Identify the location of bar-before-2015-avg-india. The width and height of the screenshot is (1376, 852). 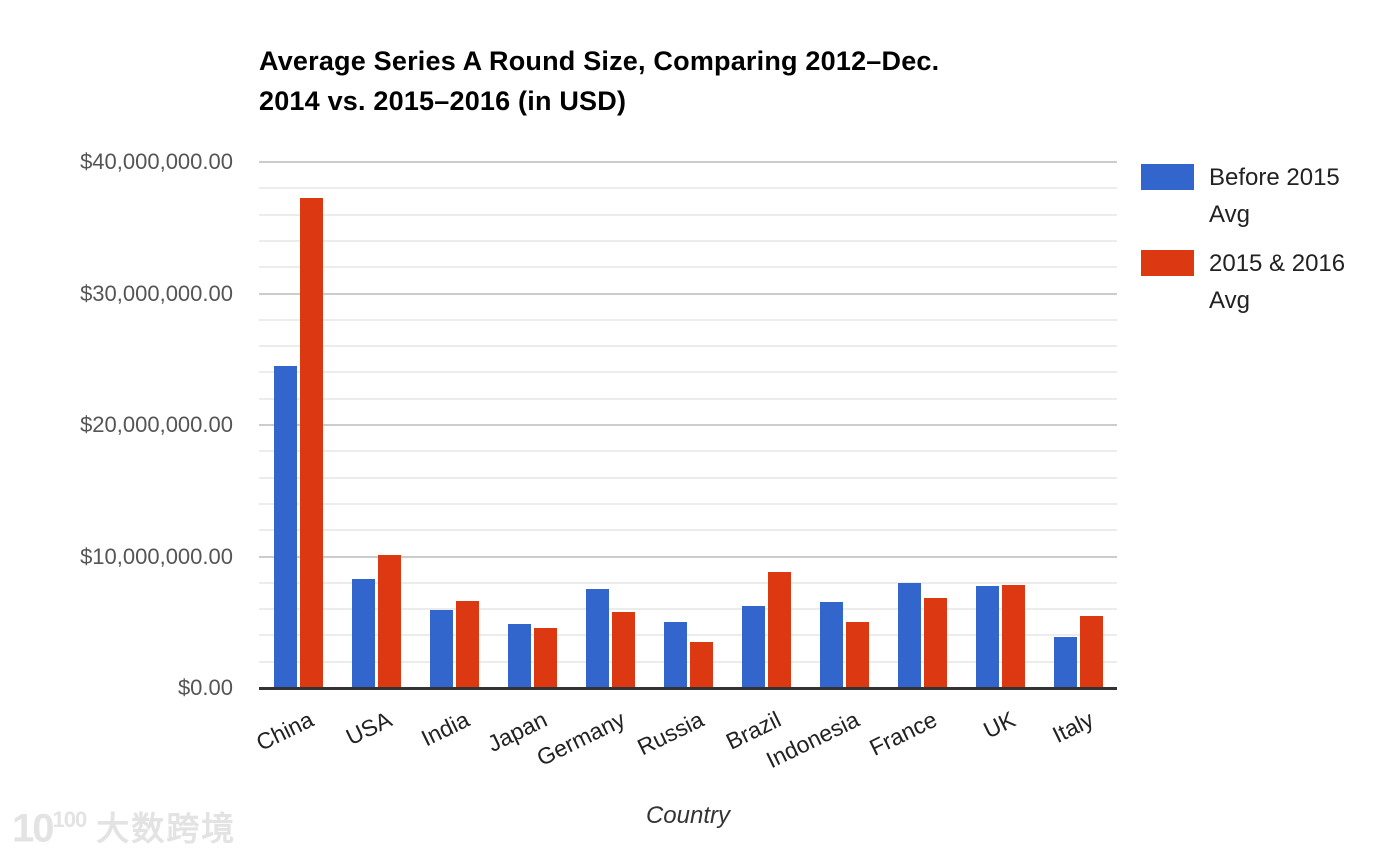
(441, 648).